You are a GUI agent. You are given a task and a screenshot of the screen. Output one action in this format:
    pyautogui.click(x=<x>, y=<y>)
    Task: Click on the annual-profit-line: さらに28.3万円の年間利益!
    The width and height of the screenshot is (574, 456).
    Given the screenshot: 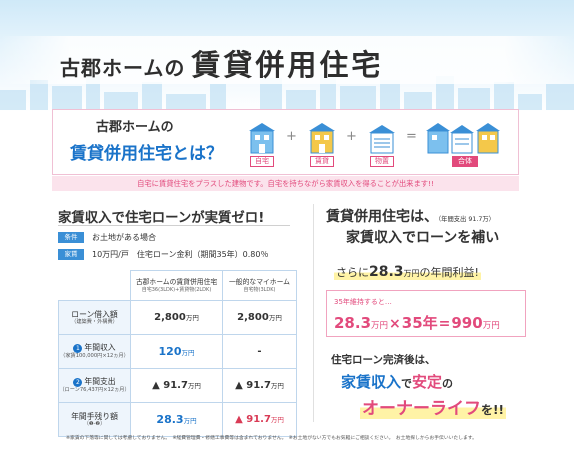 What is the action you would take?
    pyautogui.click(x=407, y=270)
    